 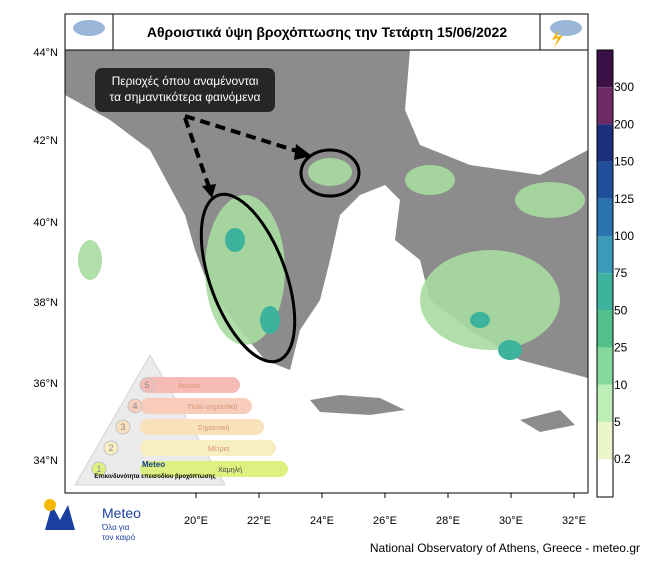 What do you see at coordinates (566, 28) in the screenshot?
I see `storm-icon` at bounding box center [566, 28].